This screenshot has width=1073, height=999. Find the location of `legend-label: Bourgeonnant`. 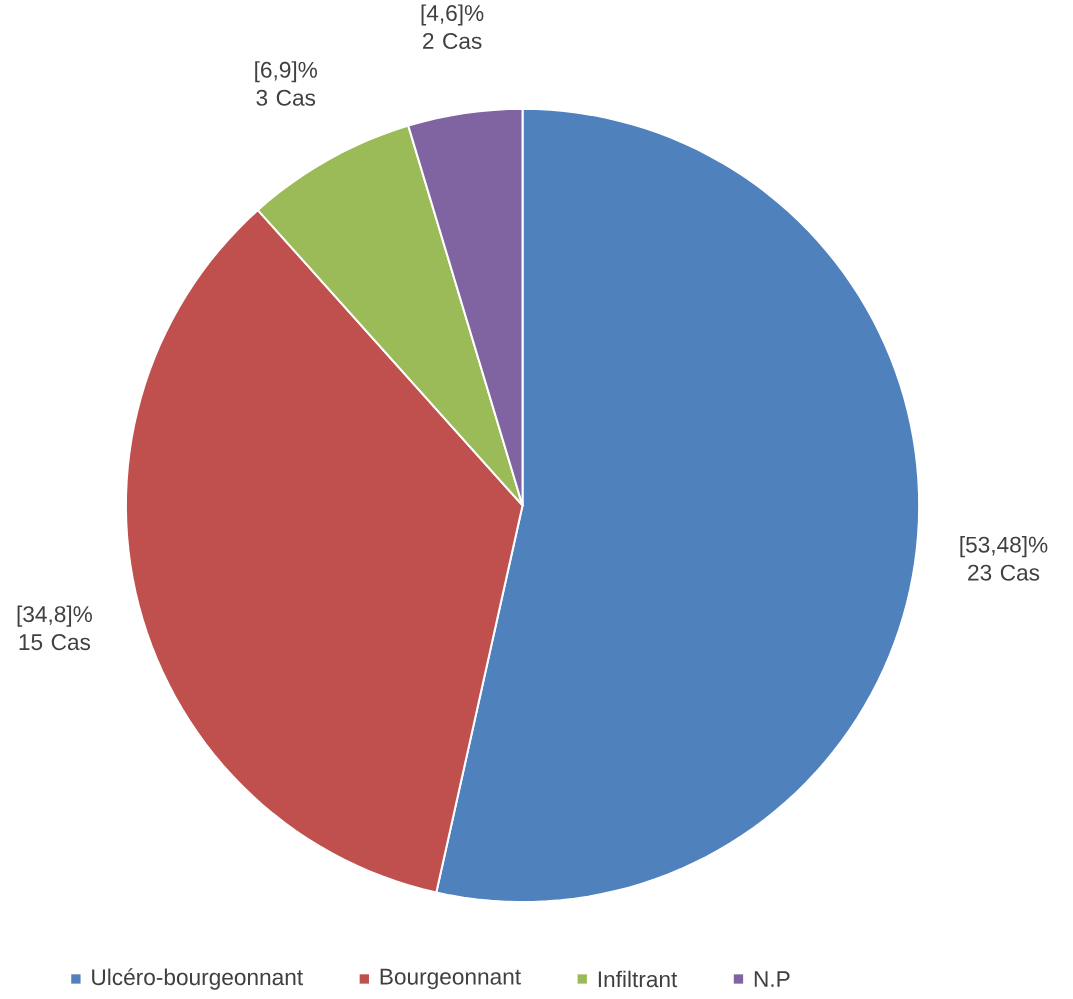

legend-label: Bourgeonnant is located at coordinates (450, 979).